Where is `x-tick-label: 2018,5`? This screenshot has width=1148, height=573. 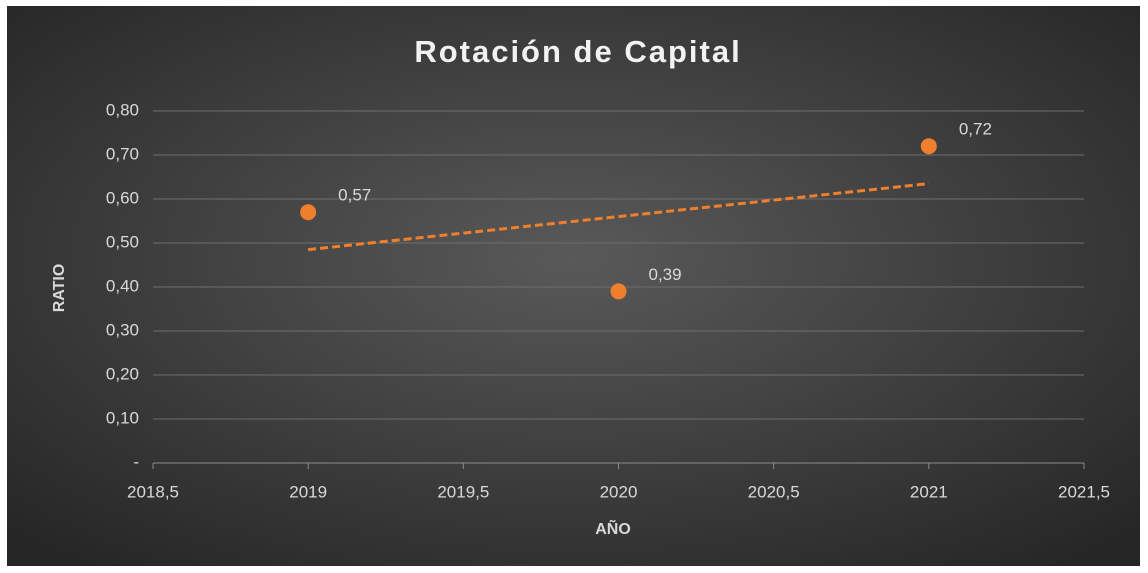 x-tick-label: 2018,5 is located at coordinates (153, 491).